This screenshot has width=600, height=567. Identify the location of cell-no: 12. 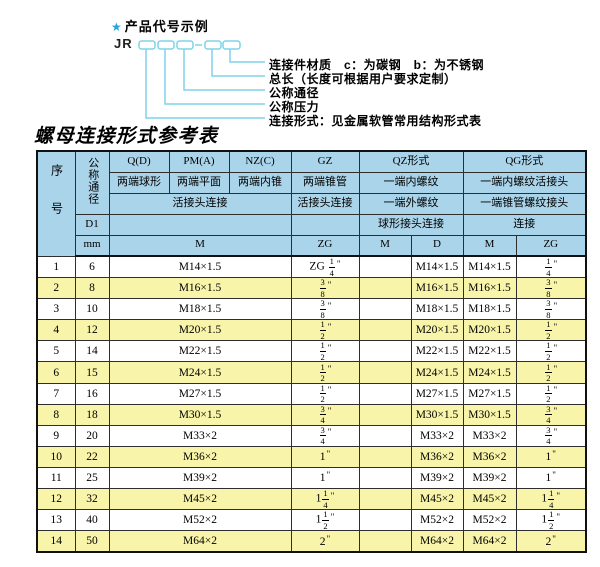
(56, 499).